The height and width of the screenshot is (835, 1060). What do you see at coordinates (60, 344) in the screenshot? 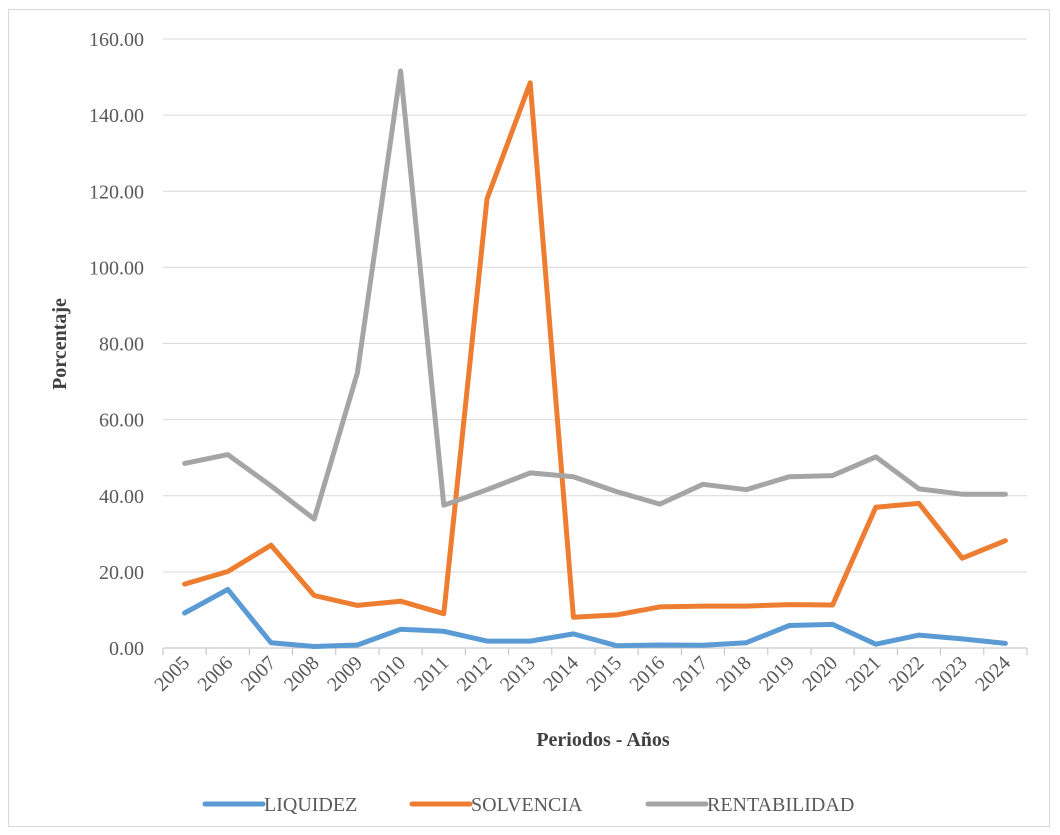
I see `y-axis-title: Porcentaje` at bounding box center [60, 344].